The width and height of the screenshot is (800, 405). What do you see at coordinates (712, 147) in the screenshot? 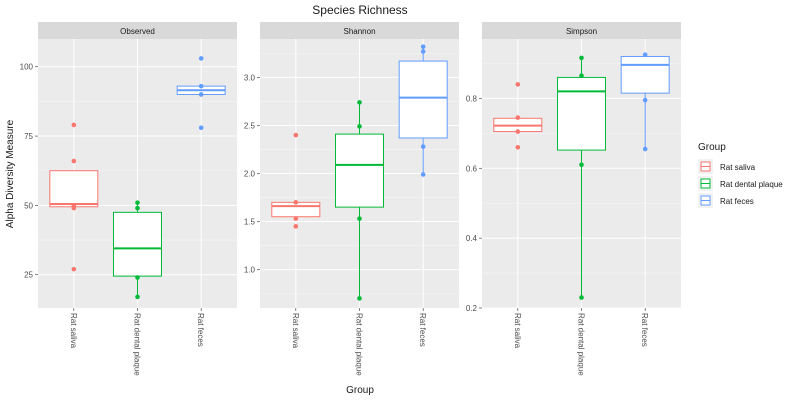
I see `legend-title: Group` at bounding box center [712, 147].